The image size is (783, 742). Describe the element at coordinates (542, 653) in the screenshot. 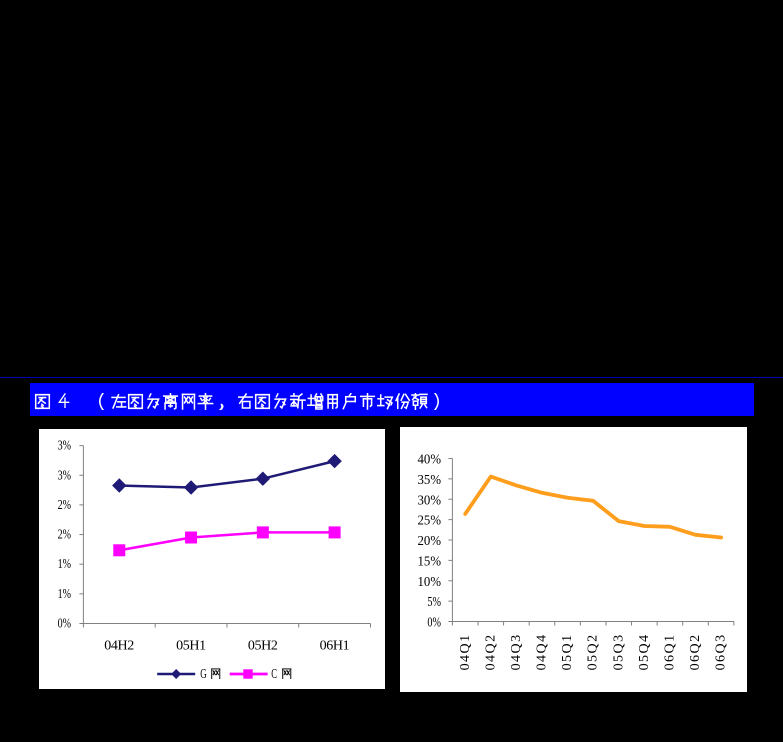

I see `svg-text: 04Q4` at that location.